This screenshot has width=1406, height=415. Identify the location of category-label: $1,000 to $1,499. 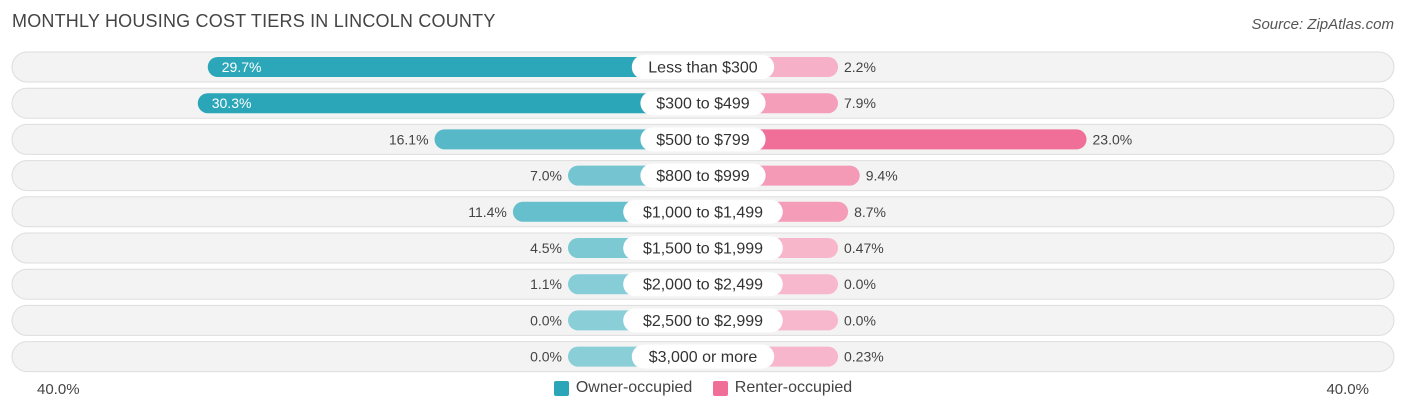
(703, 212).